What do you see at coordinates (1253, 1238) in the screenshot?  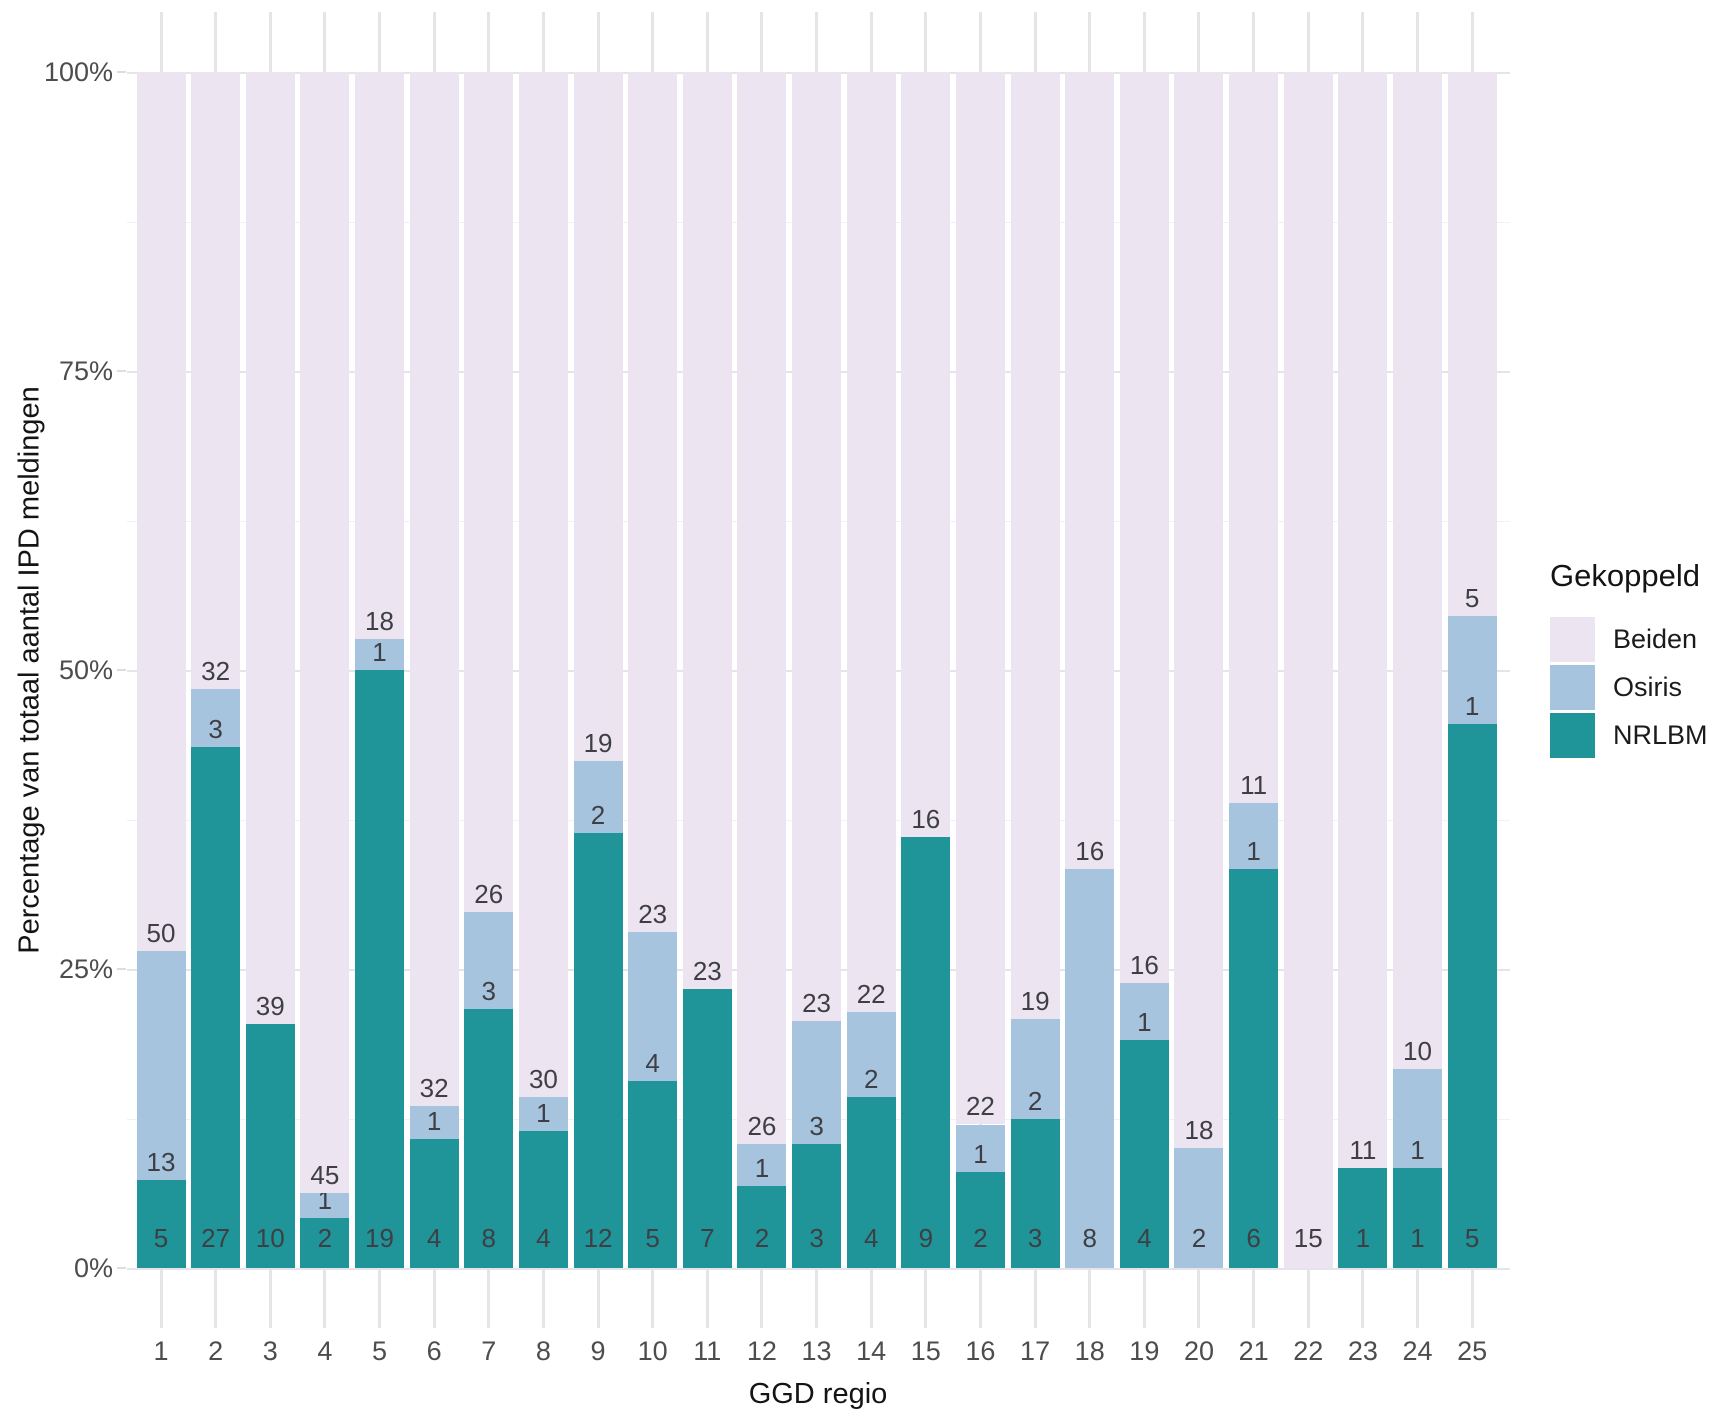 I see `segment-count-label: 6` at bounding box center [1253, 1238].